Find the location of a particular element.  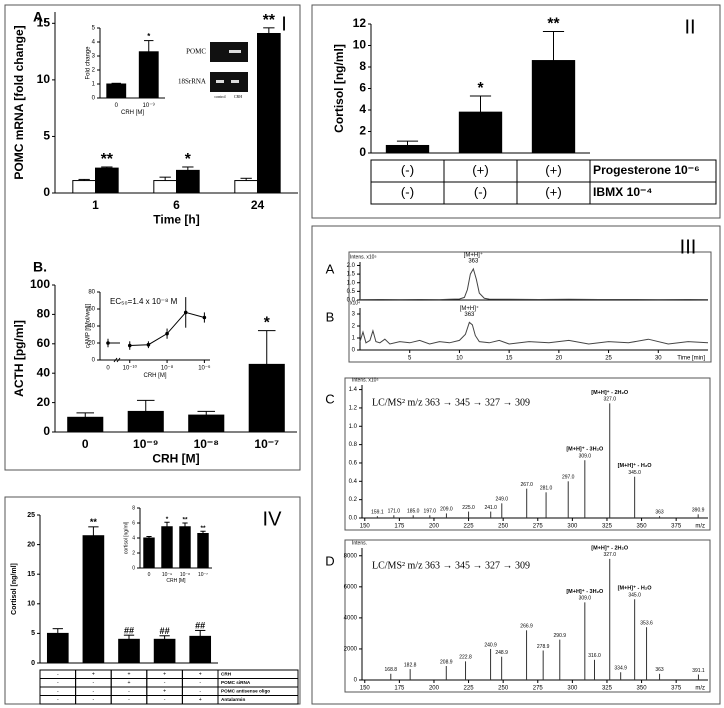

x-tick-label: 200 is located at coordinates (434, 689).